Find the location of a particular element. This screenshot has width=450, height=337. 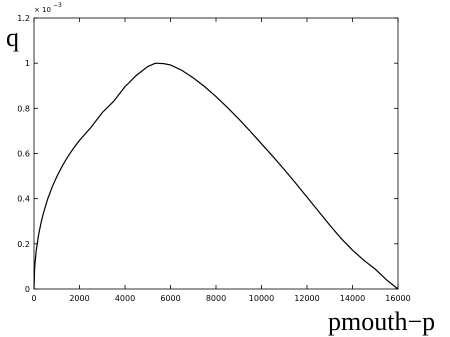

x-tick-label: 4000 is located at coordinates (125, 298).